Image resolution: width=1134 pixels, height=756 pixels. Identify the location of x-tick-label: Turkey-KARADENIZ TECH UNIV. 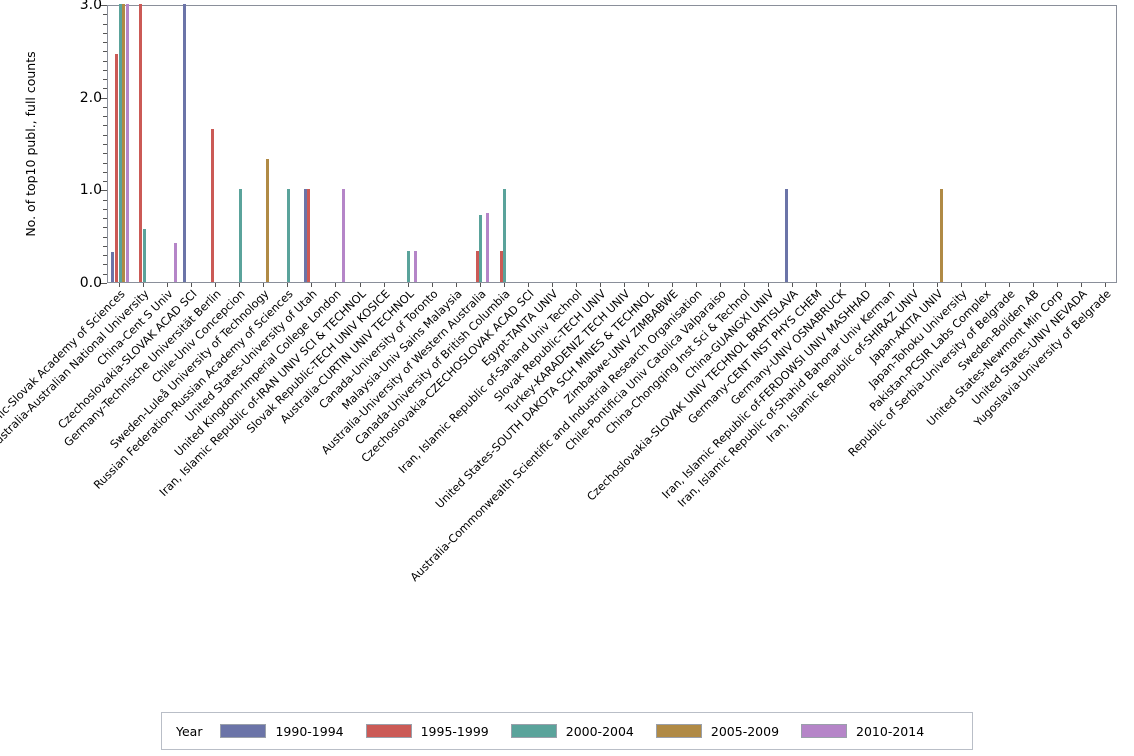
(568, 352).